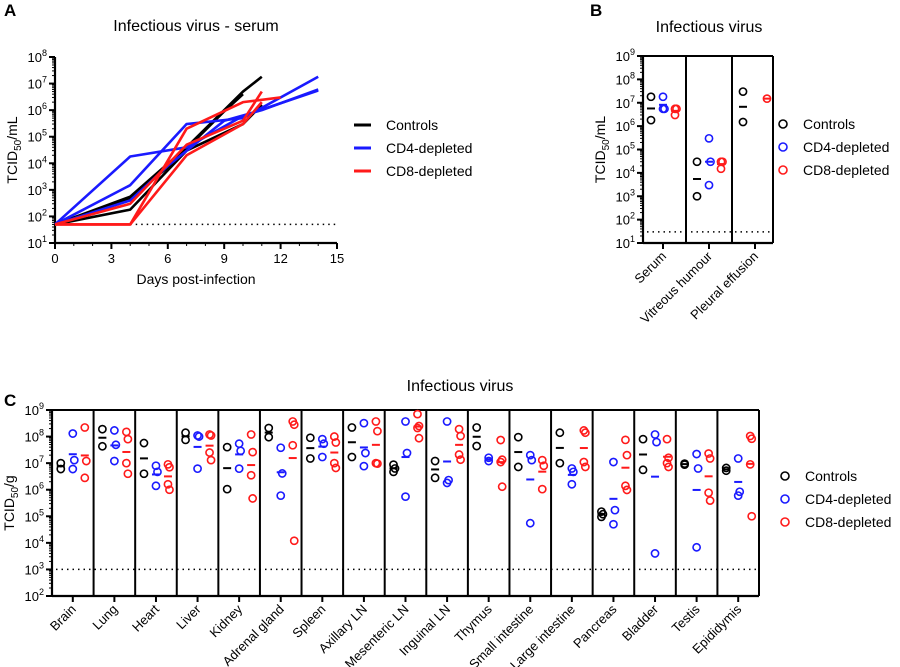 The width and height of the screenshot is (900, 667). What do you see at coordinates (721, 169) in the screenshot?
I see `panel-b-data-point-cd8-depleted` at bounding box center [721, 169].